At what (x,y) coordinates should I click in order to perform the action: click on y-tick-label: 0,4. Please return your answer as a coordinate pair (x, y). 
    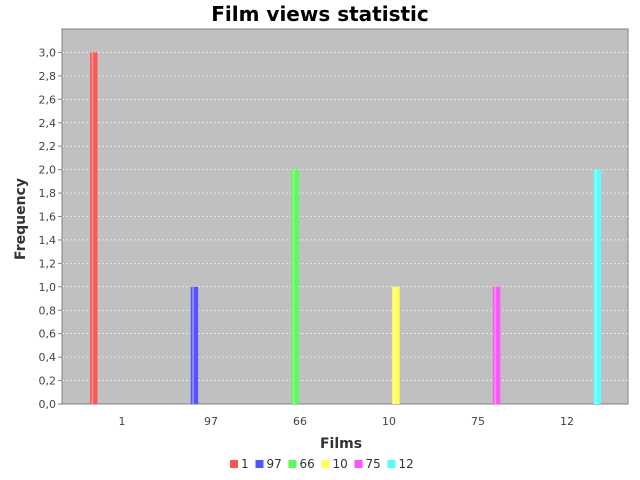
    Looking at the image, I should click on (48, 357).